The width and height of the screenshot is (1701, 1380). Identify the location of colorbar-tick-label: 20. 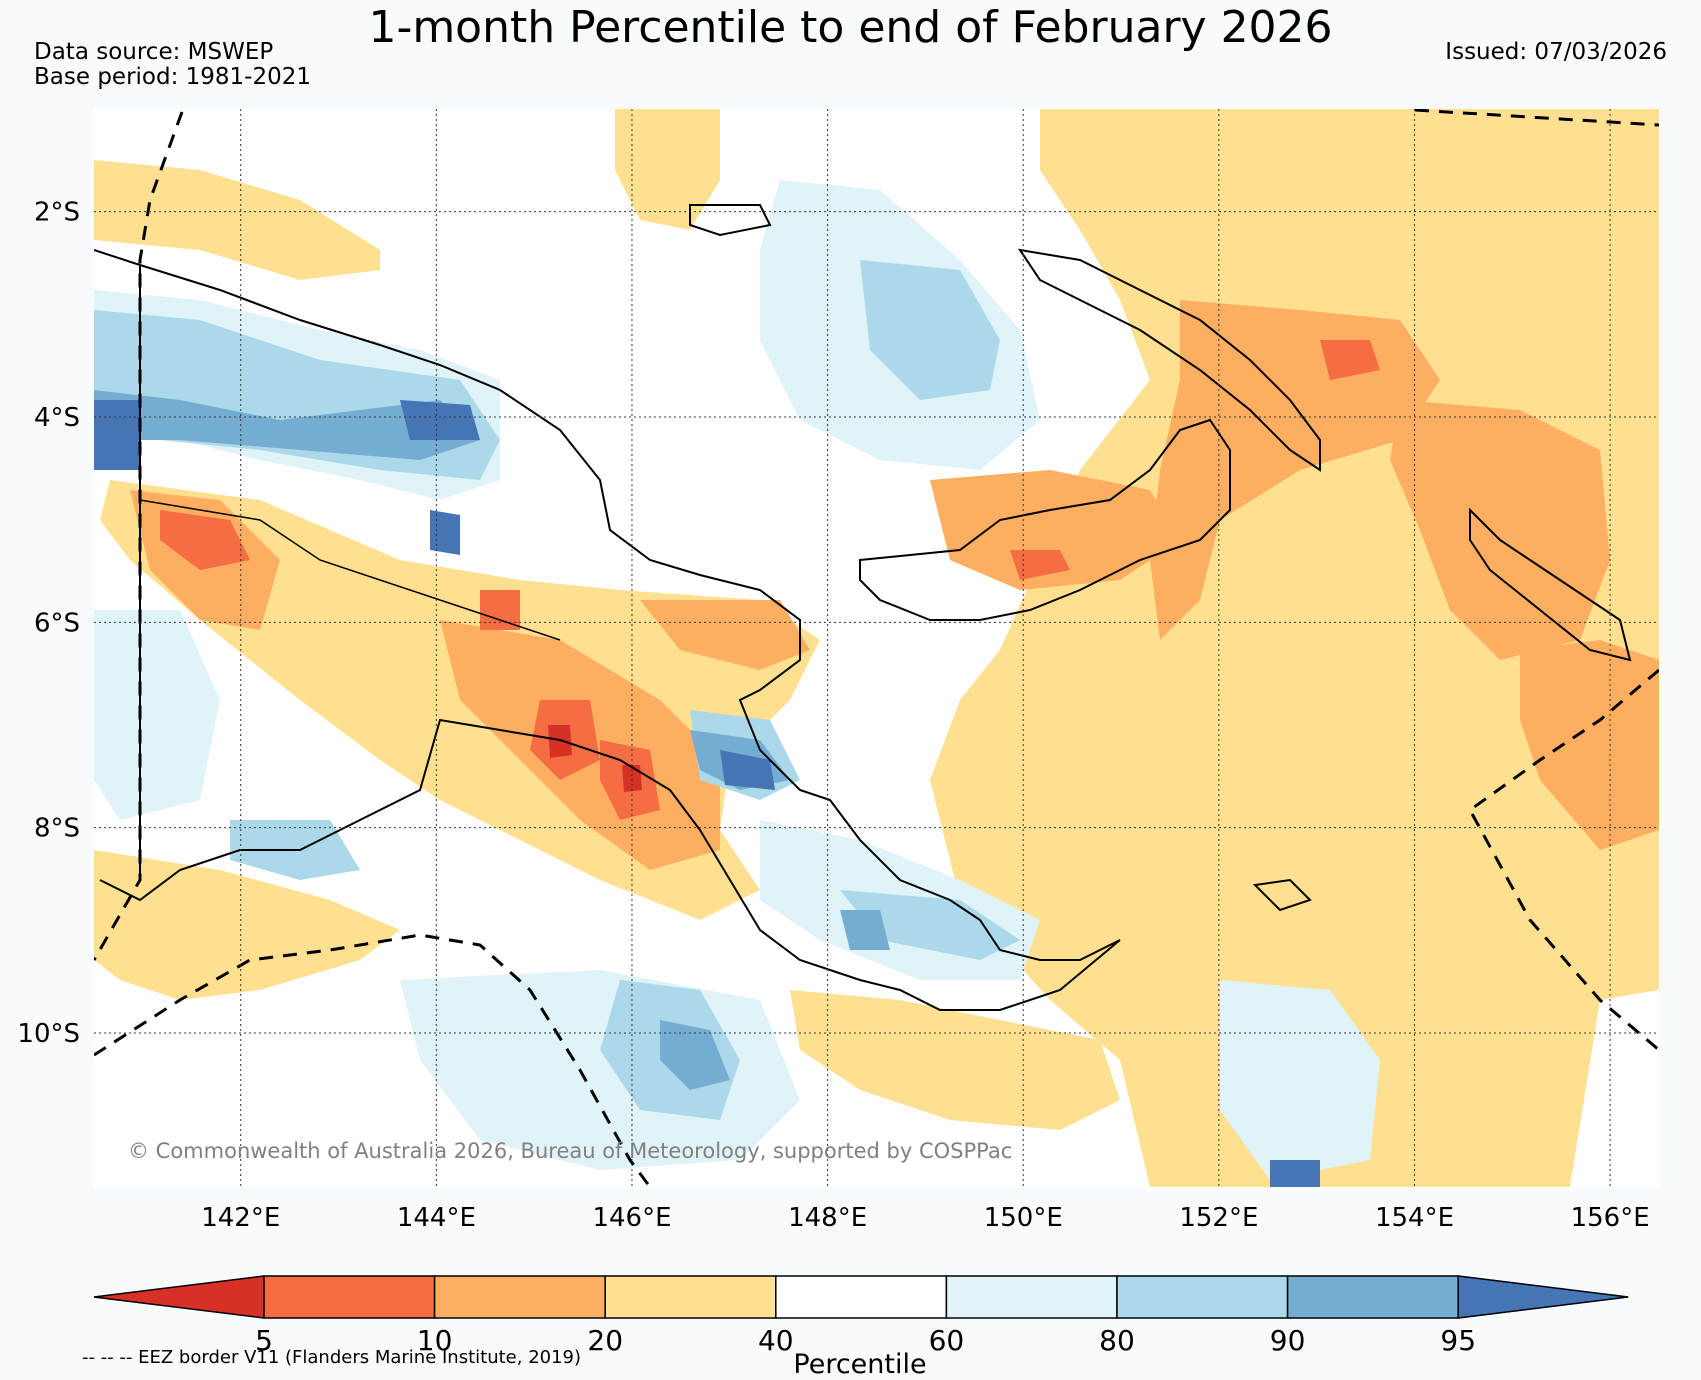
(605, 1340).